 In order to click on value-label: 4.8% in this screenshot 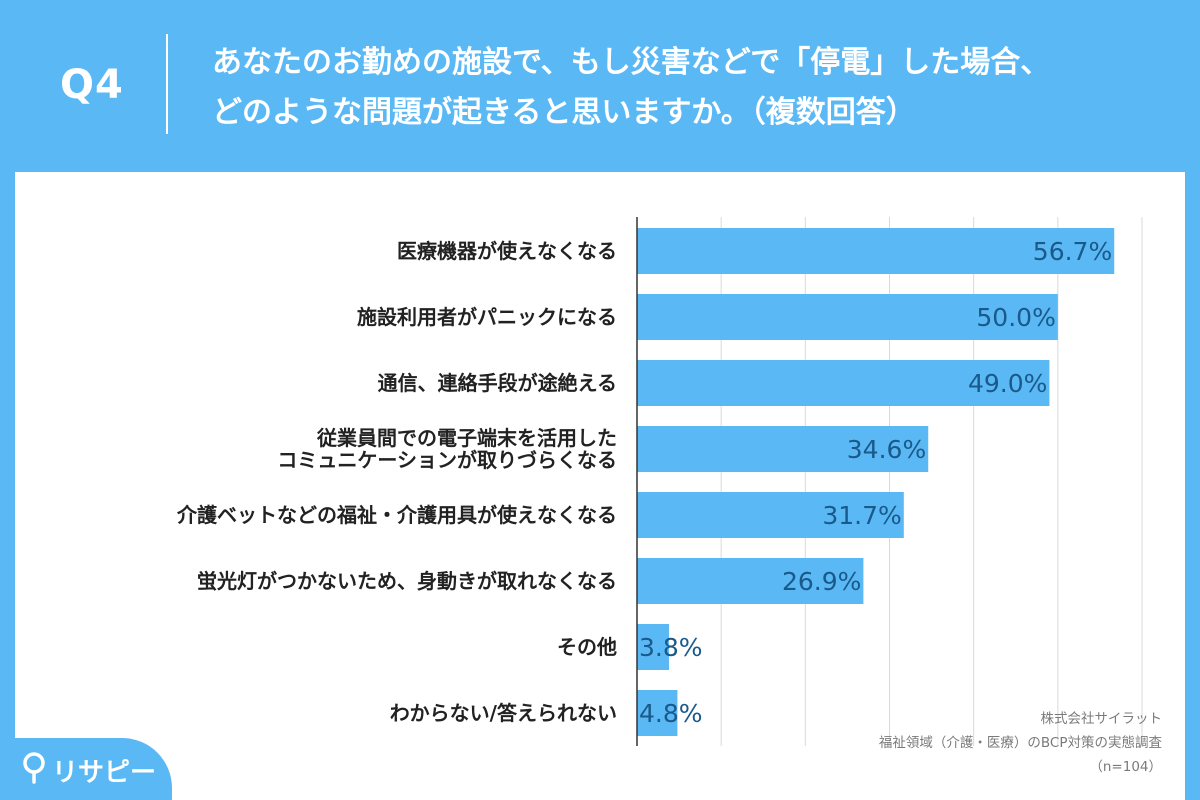, I will do `click(671, 713)`.